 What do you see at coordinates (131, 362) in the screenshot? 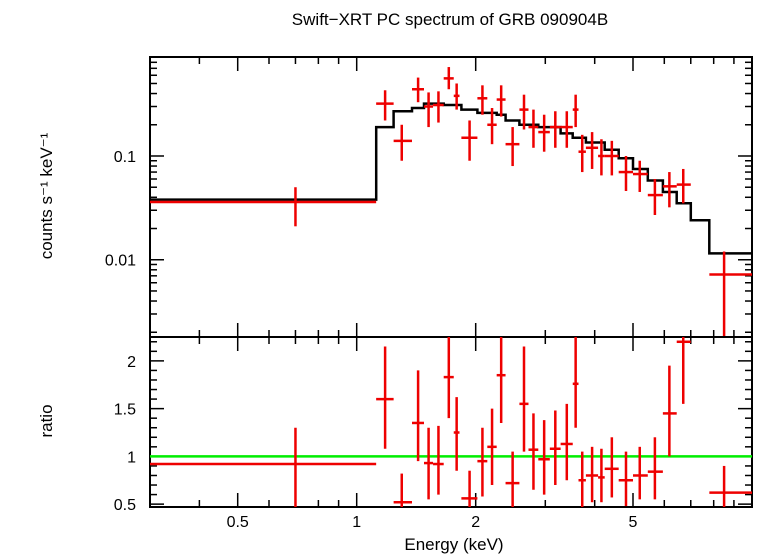
I see `ratio-y-tick-label: 2` at bounding box center [131, 362].